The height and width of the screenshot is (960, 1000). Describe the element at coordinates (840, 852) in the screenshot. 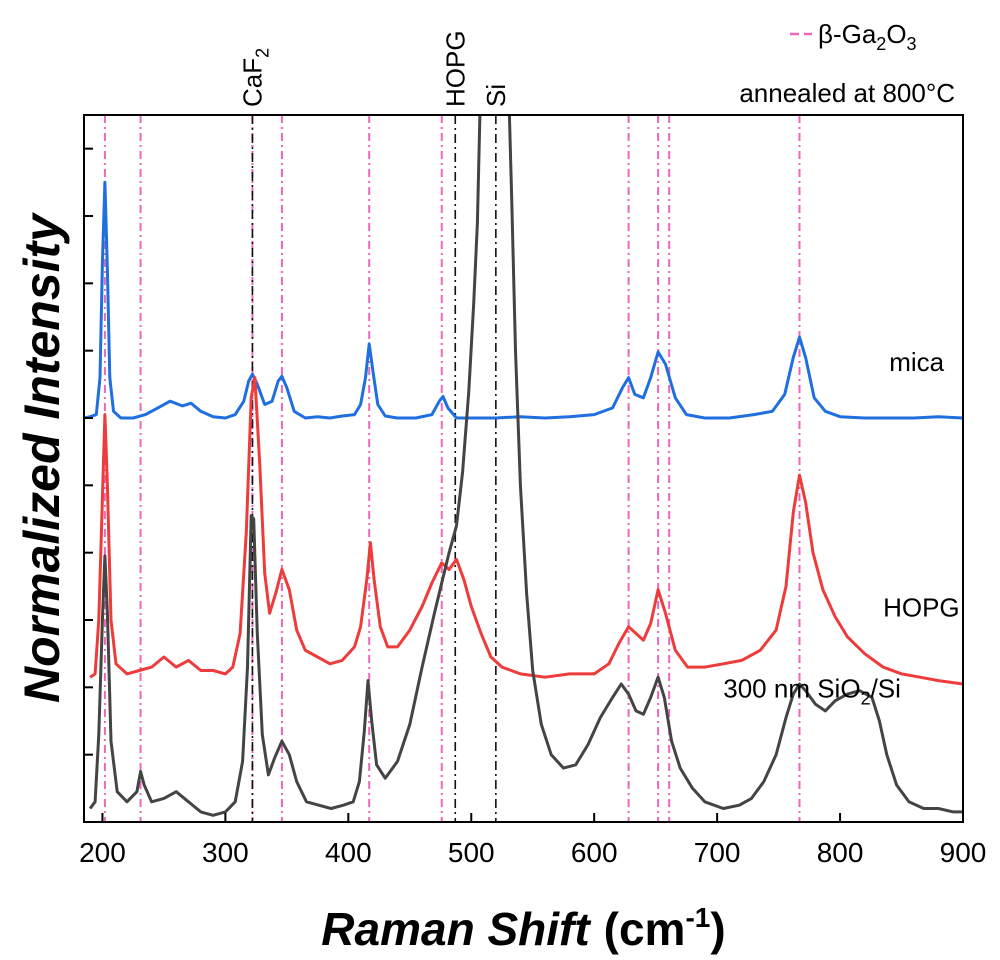

I see `x-tick-label: 800` at that location.